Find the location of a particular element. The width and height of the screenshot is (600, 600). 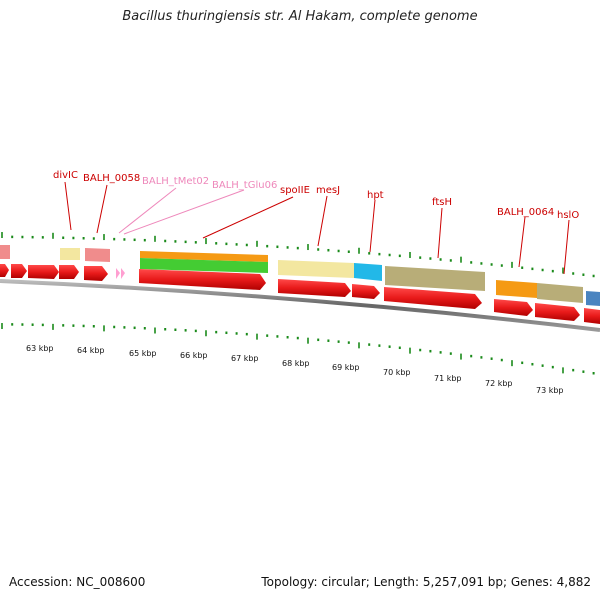

callout-line-divic is located at coordinates (68, 206).